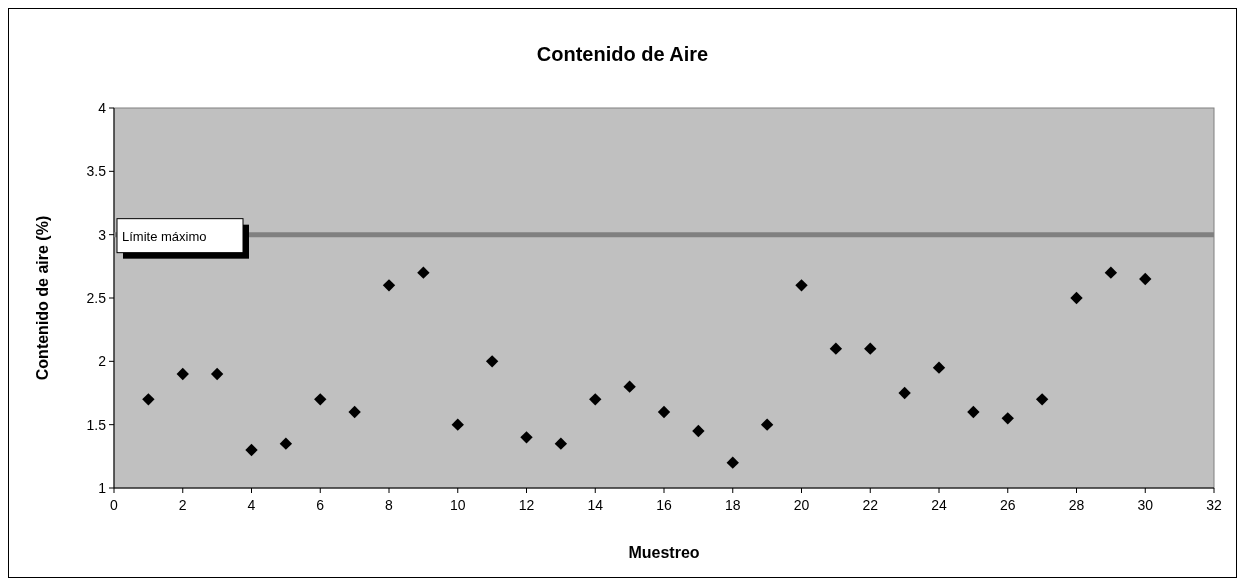 The height and width of the screenshot is (586, 1245). I want to click on x-tick-label: 12, so click(526, 505).